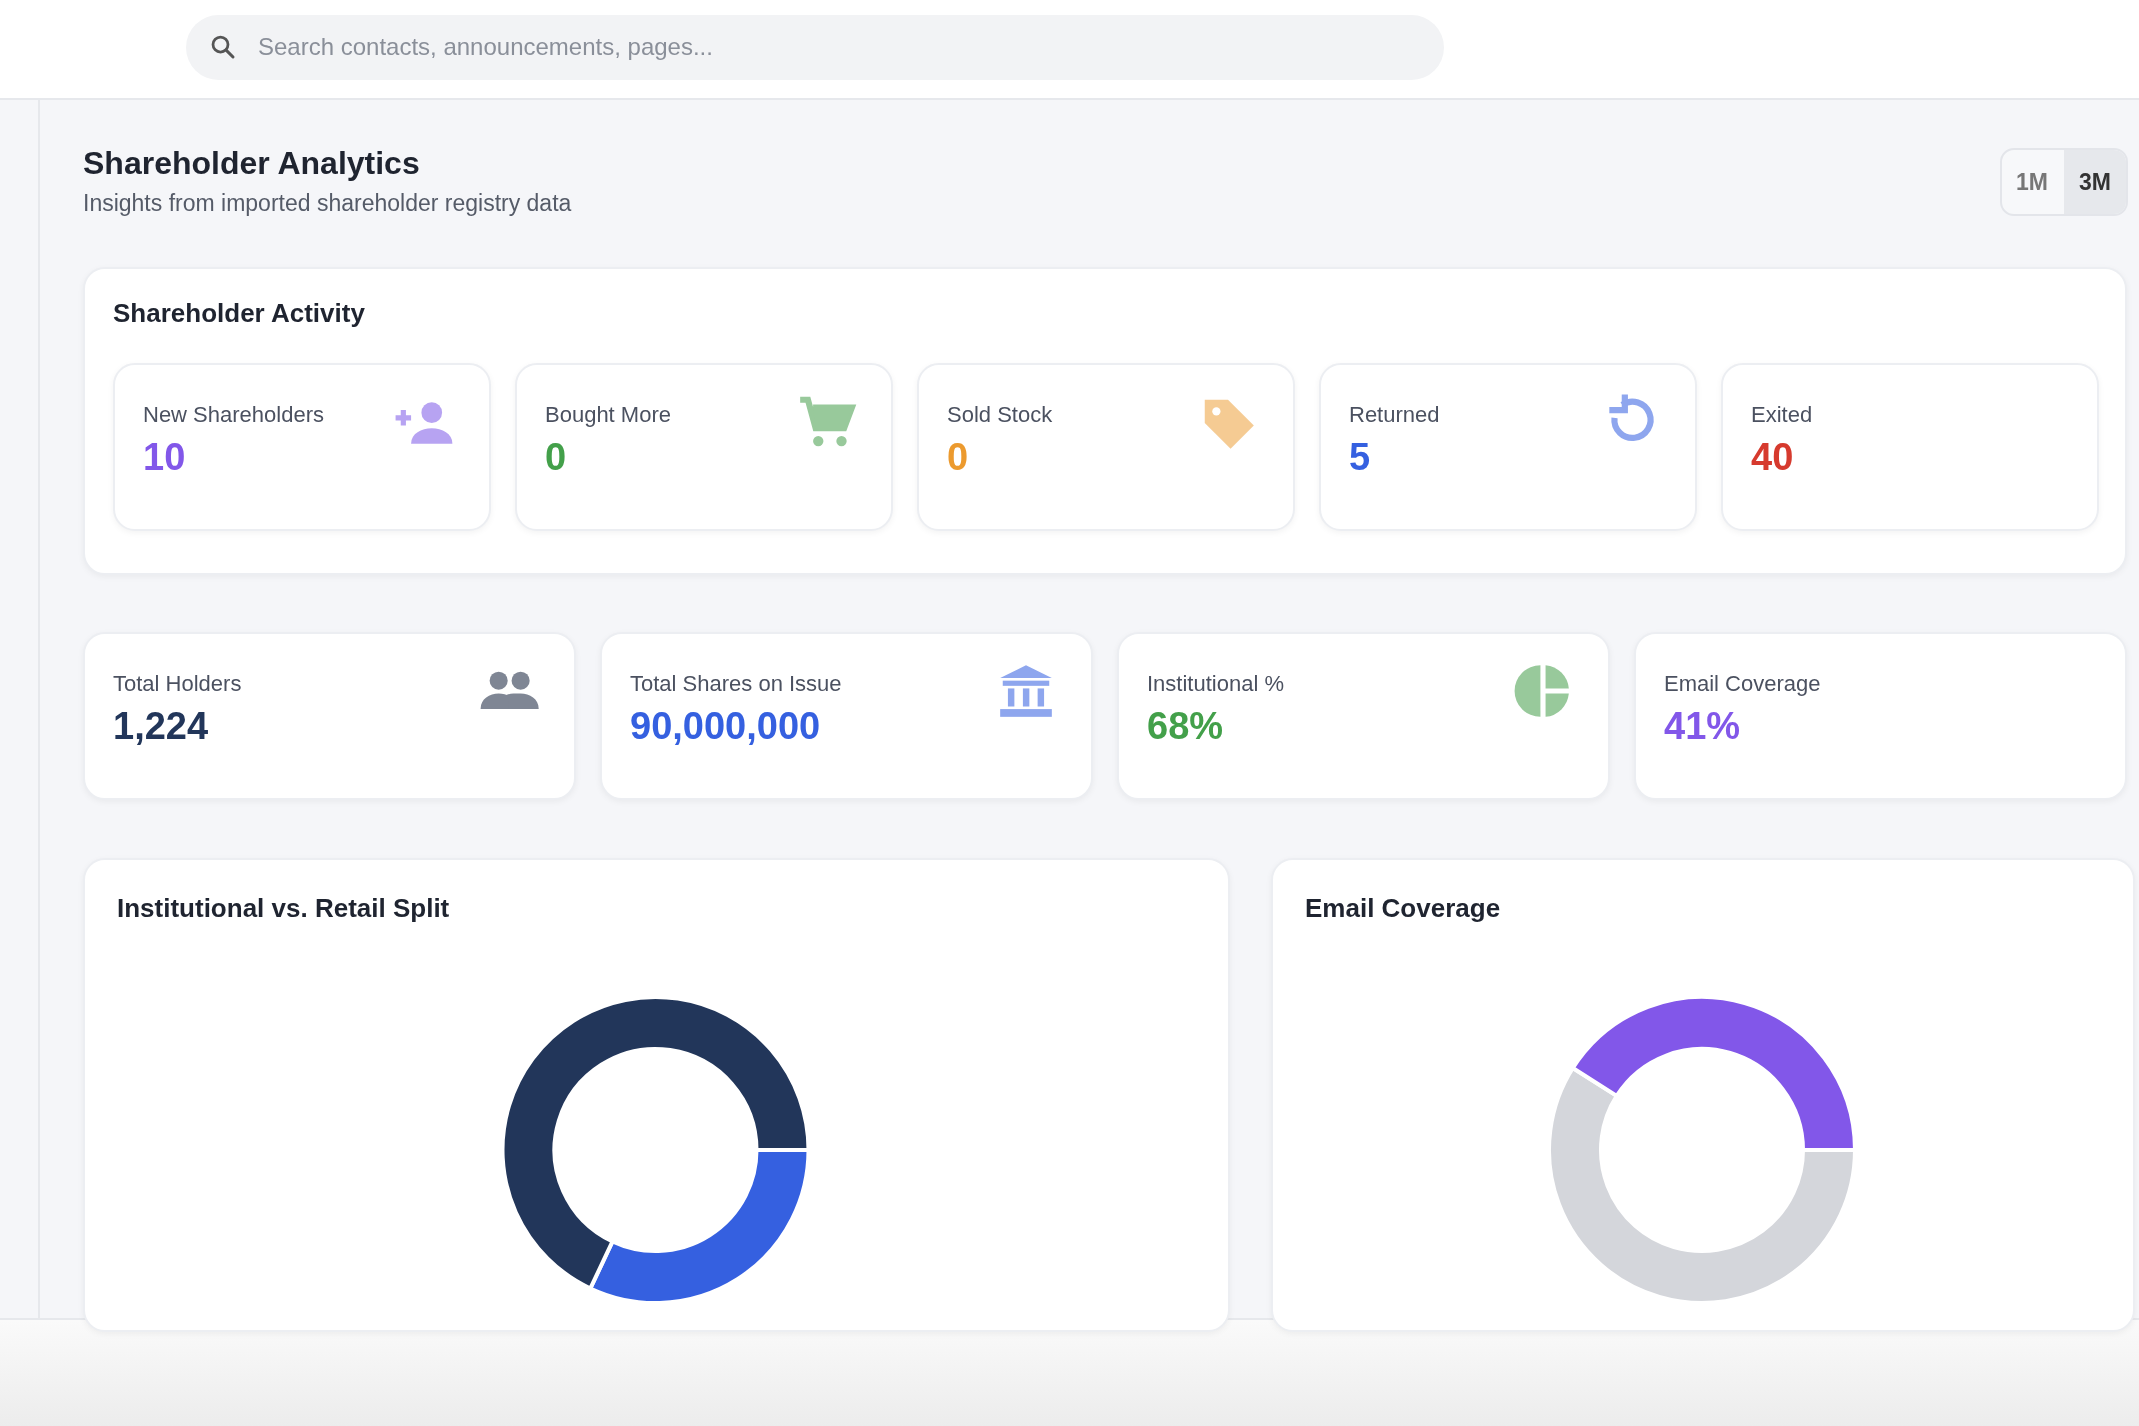 The width and height of the screenshot is (2139, 1426). Describe the element at coordinates (239, 313) in the screenshot. I see `text: Shareholder Activity` at that location.